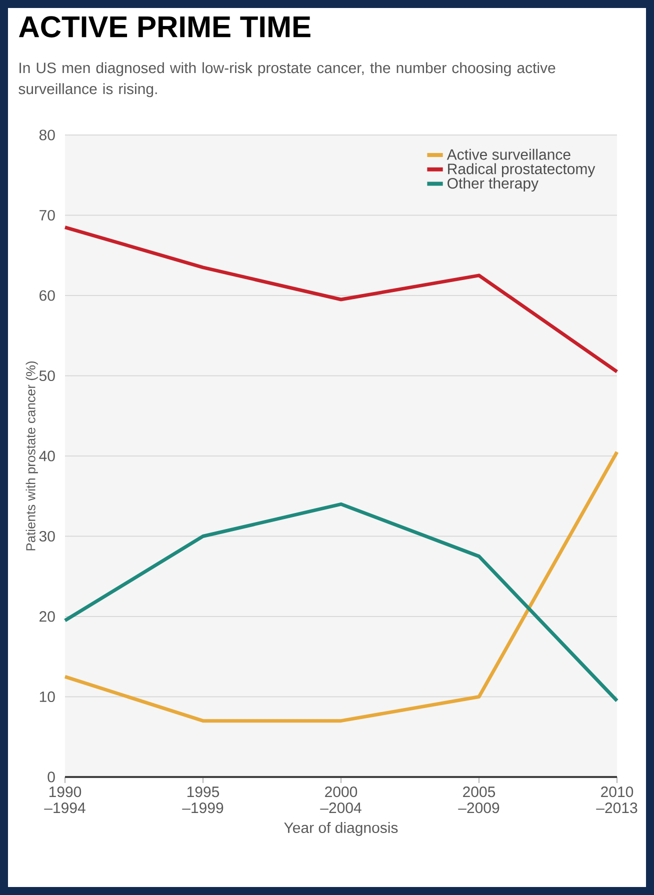 The height and width of the screenshot is (895, 654). What do you see at coordinates (47, 696) in the screenshot?
I see `y-tick-label: 10` at bounding box center [47, 696].